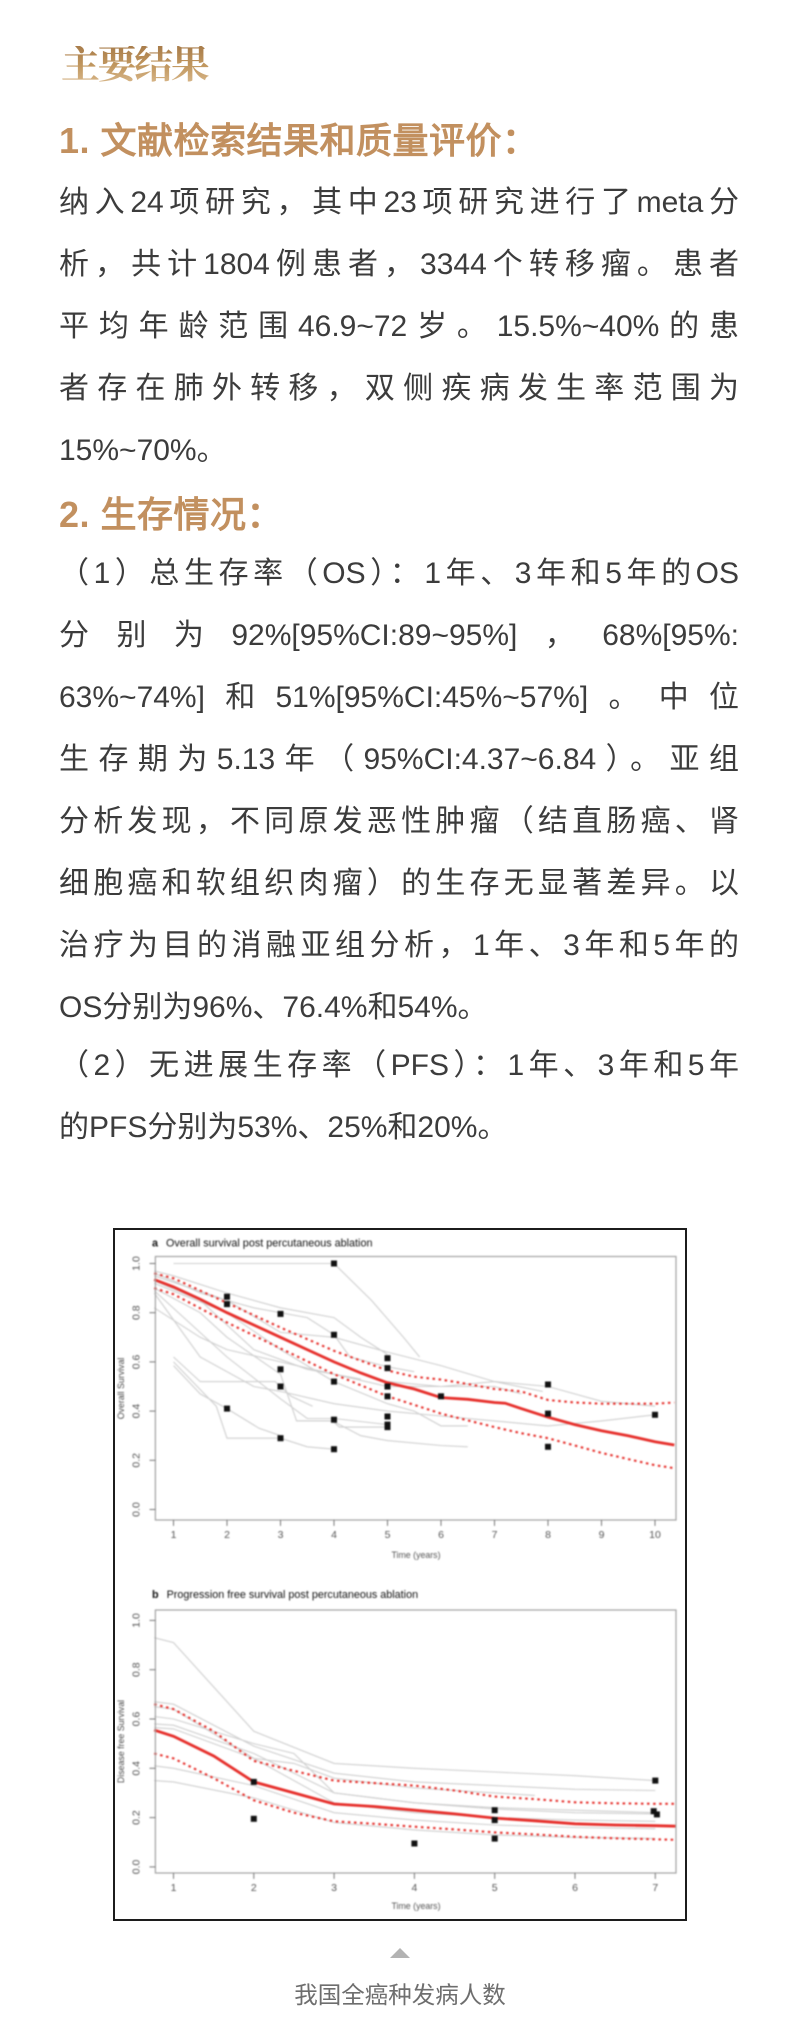  I want to click on svg-text: 8, so click(548, 1535).